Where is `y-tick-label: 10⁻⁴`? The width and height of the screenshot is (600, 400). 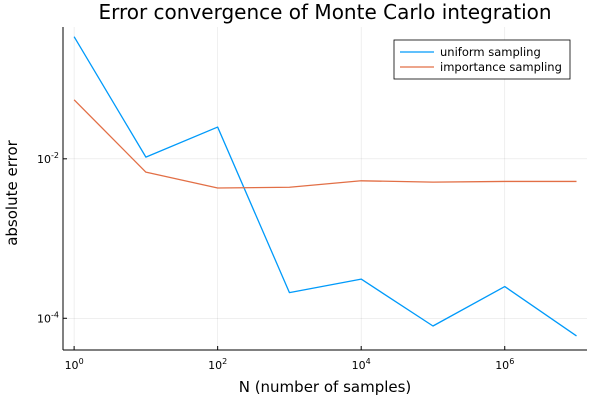
y-tick-label: 10⁻⁴ is located at coordinates (48, 317).